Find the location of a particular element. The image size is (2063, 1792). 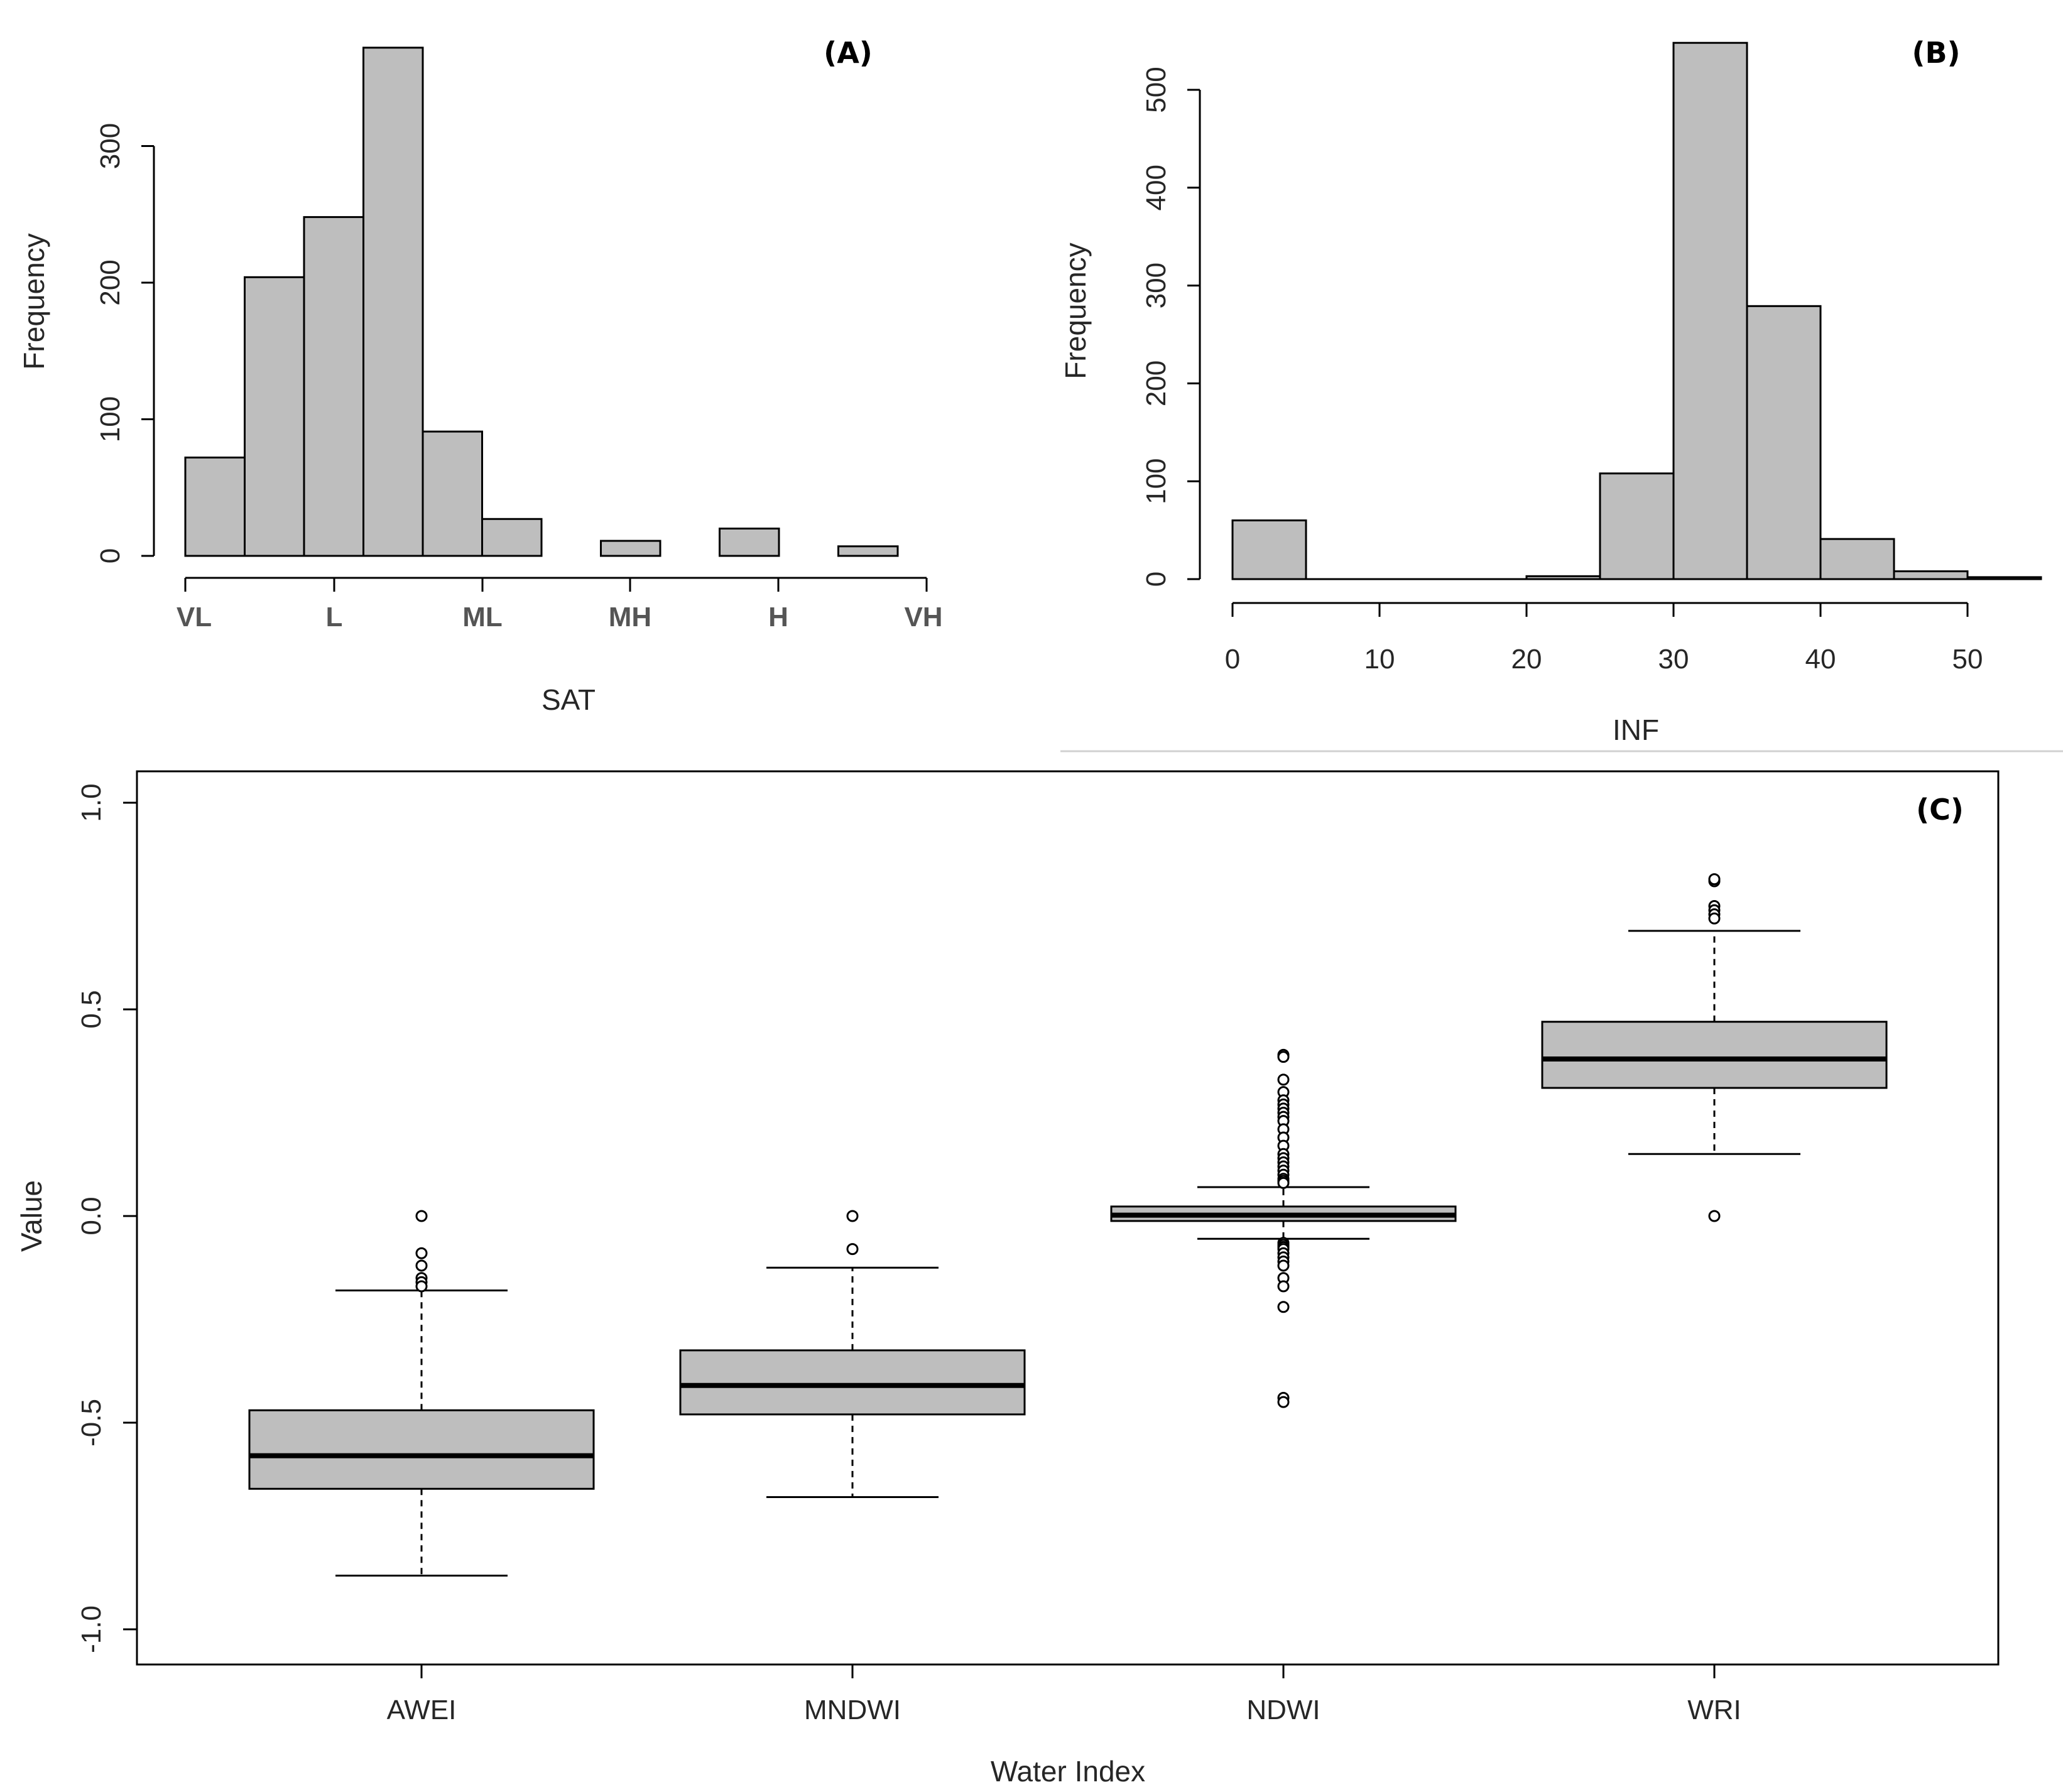

water-index-tick-label: WRI is located at coordinates (1714, 1710).